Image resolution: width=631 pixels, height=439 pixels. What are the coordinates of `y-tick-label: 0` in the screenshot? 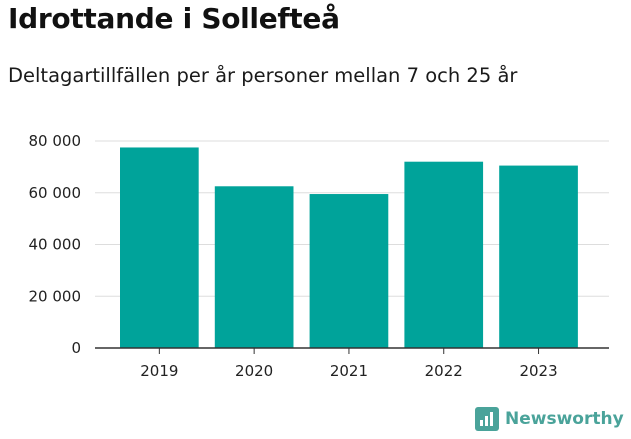 It's located at (76, 348).